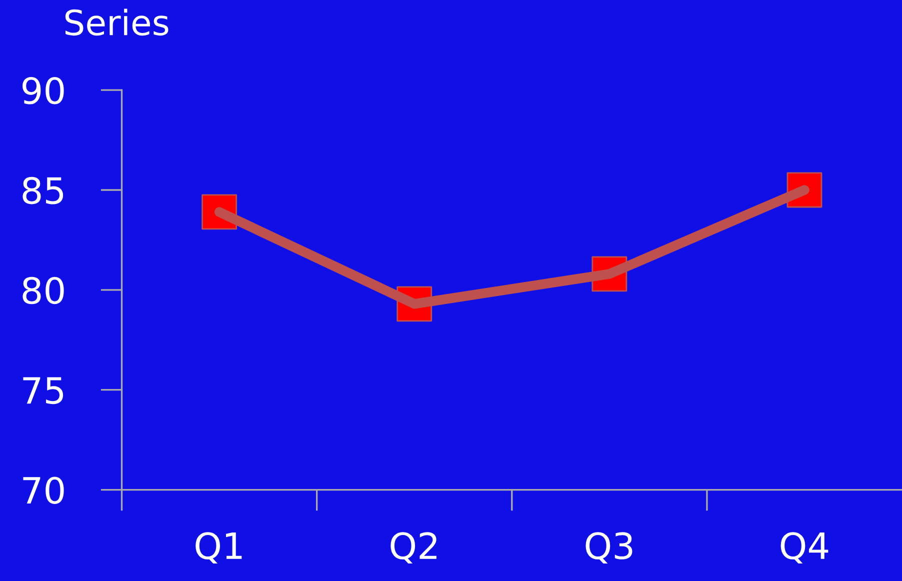 The width and height of the screenshot is (902, 581). Describe the element at coordinates (804, 548) in the screenshot. I see `x-tick-label: Q4` at that location.